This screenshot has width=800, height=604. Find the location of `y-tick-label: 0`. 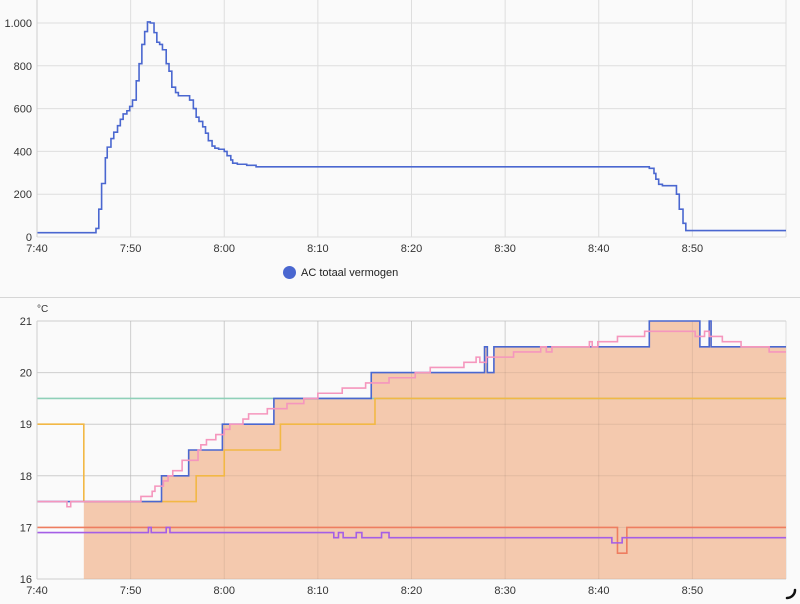

y-tick-label: 0 is located at coordinates (29, 238).